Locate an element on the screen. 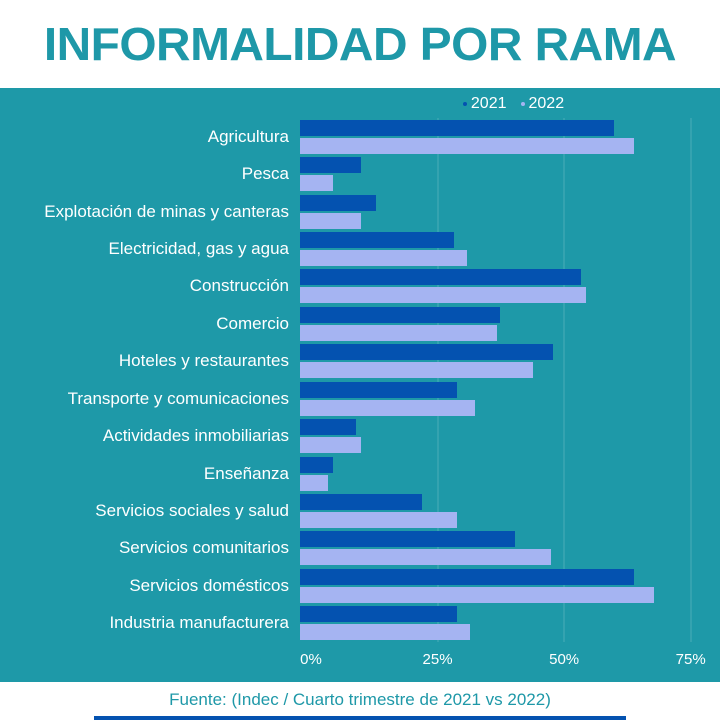 This screenshot has height=720, width=720. category-label: Transporte y comunicaciones is located at coordinates (178, 398).